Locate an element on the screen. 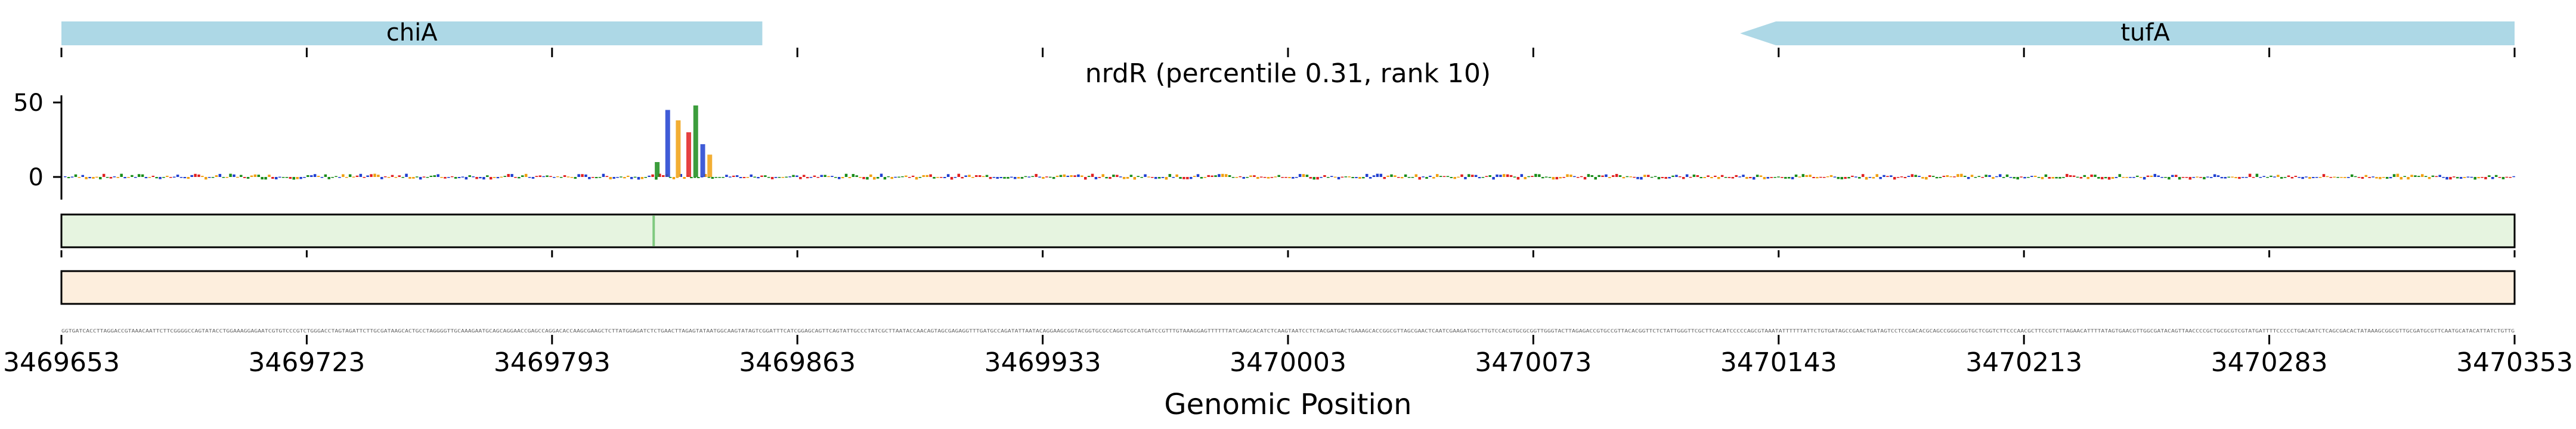 The width and height of the screenshot is (2576, 429). x-tick-label: 3469863 is located at coordinates (797, 362).